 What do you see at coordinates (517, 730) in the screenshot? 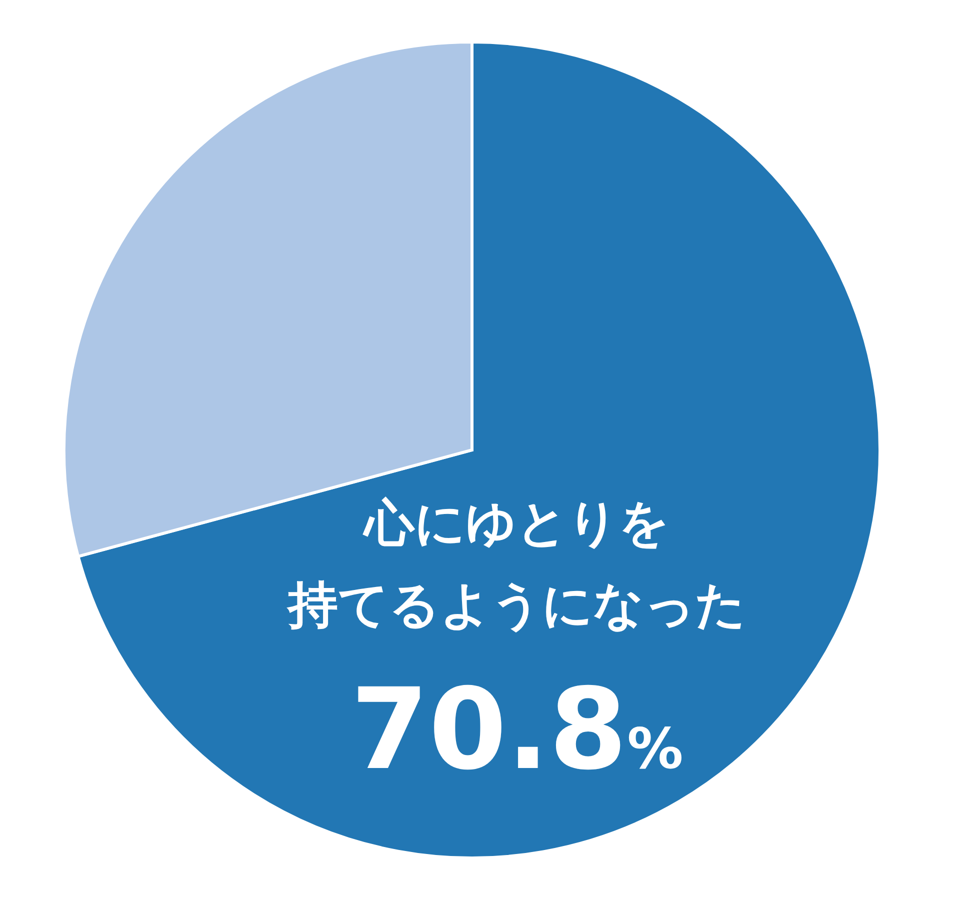
I see `data-label: 70.8%` at bounding box center [517, 730].